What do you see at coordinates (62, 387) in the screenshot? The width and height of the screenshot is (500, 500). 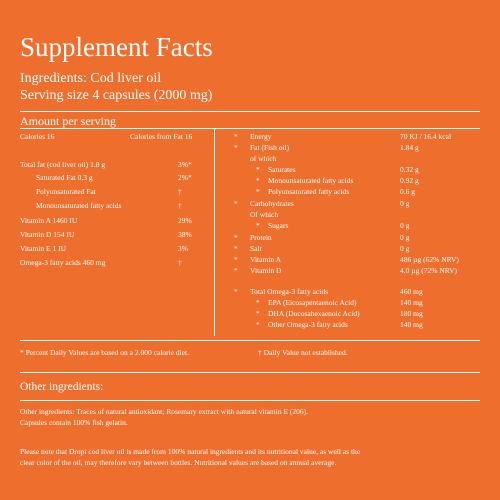 I see `other-ingredients-title: Other ingredients:` at bounding box center [62, 387].